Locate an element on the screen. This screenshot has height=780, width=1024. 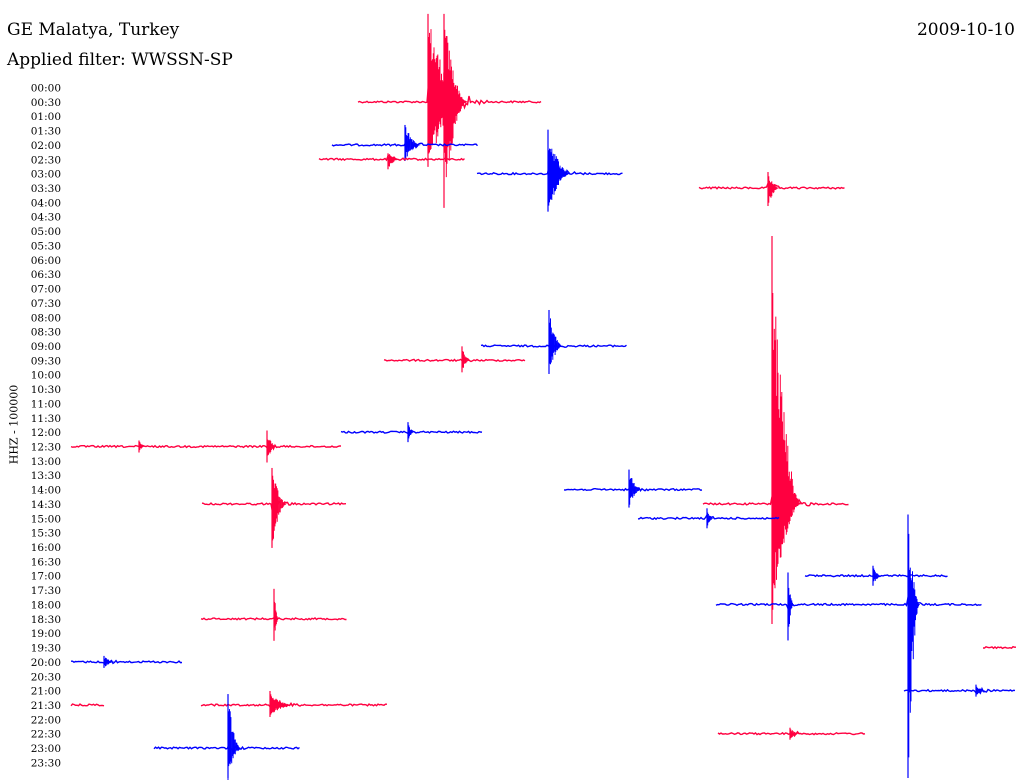
time-tick-label: 09:00 is located at coordinates (46, 347).